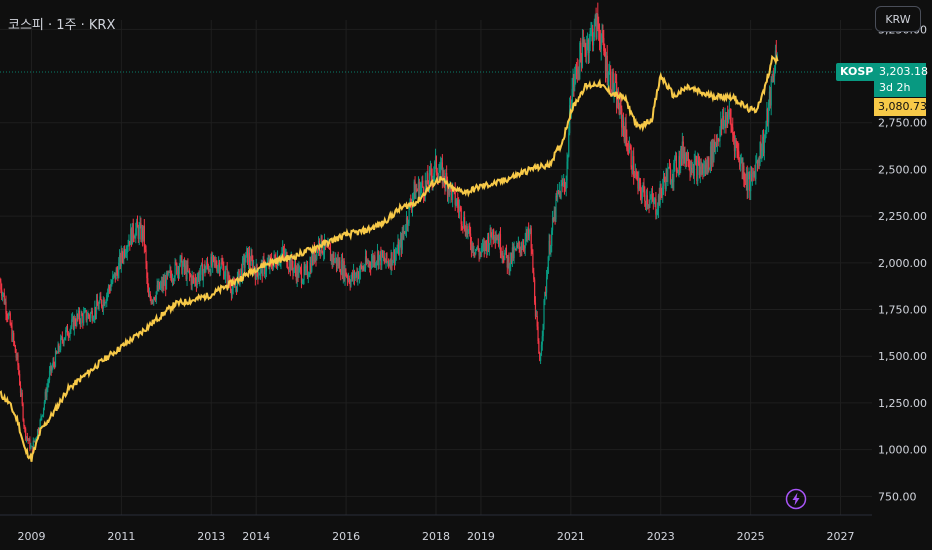  Describe the element at coordinates (898, 19) in the screenshot. I see `currency-button: KRW` at that location.